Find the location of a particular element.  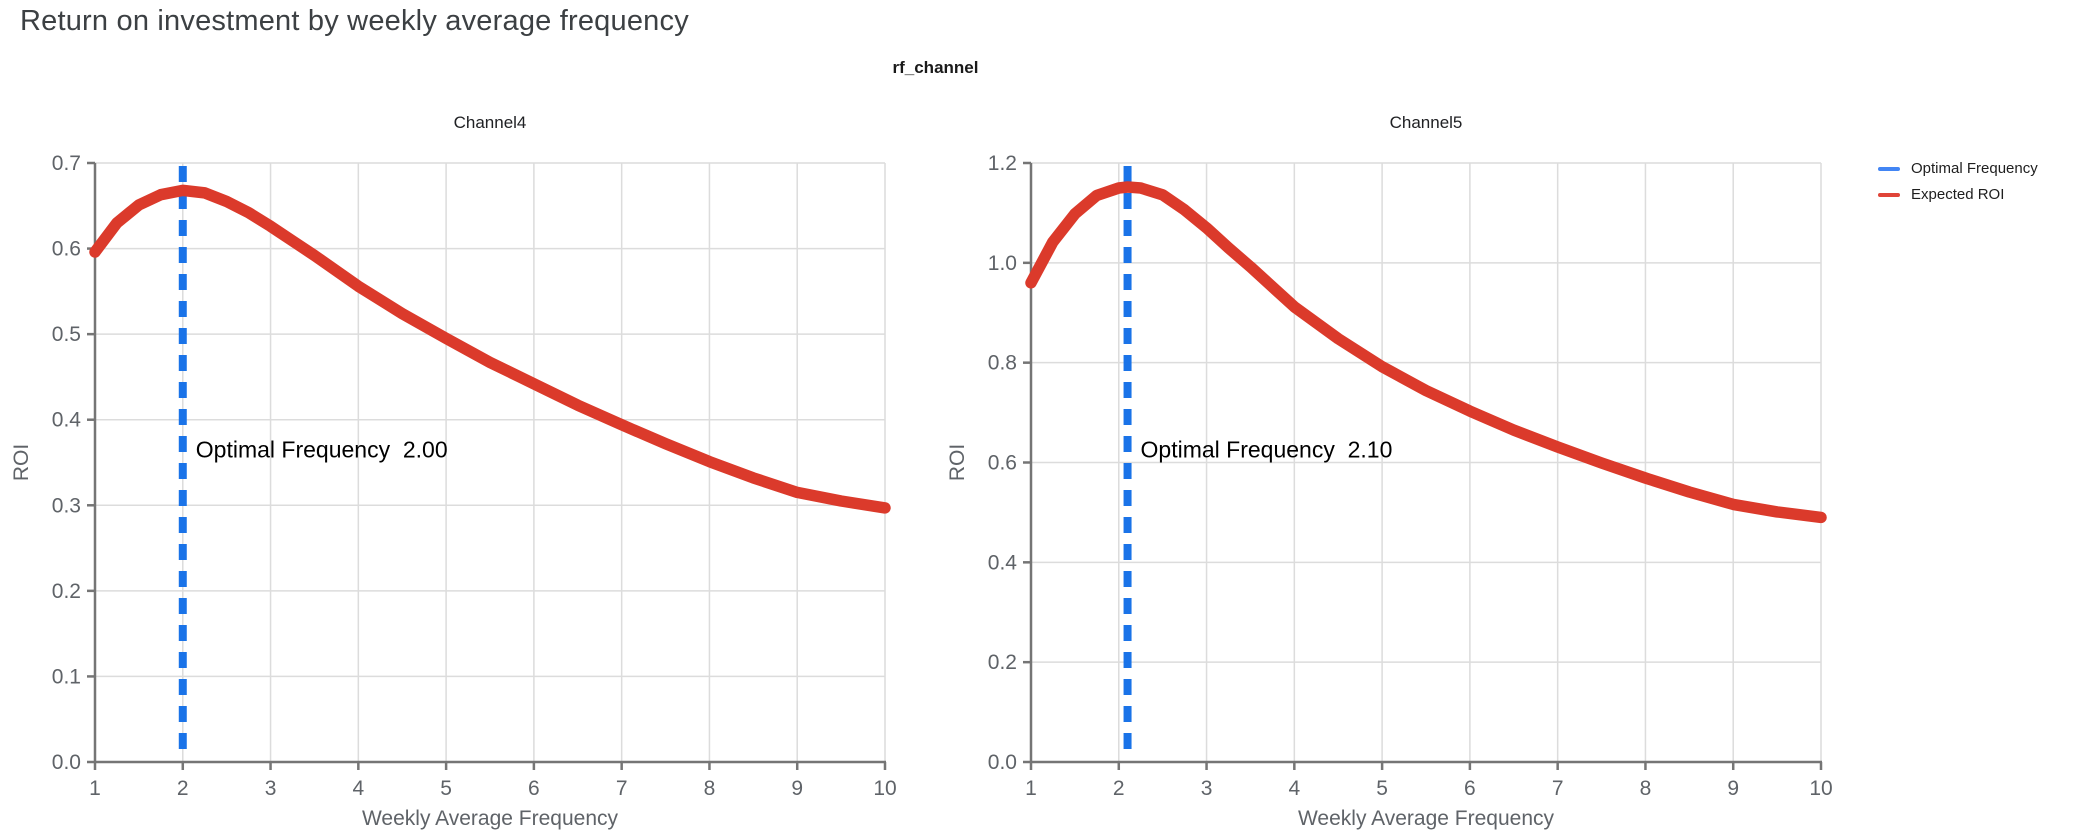

legend-label-expected-roi: Expected ROI is located at coordinates (1958, 194).